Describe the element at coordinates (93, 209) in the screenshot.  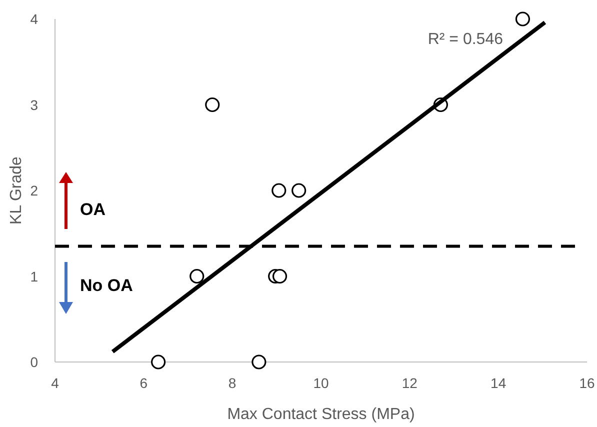
I see `annotation: OA` at that location.